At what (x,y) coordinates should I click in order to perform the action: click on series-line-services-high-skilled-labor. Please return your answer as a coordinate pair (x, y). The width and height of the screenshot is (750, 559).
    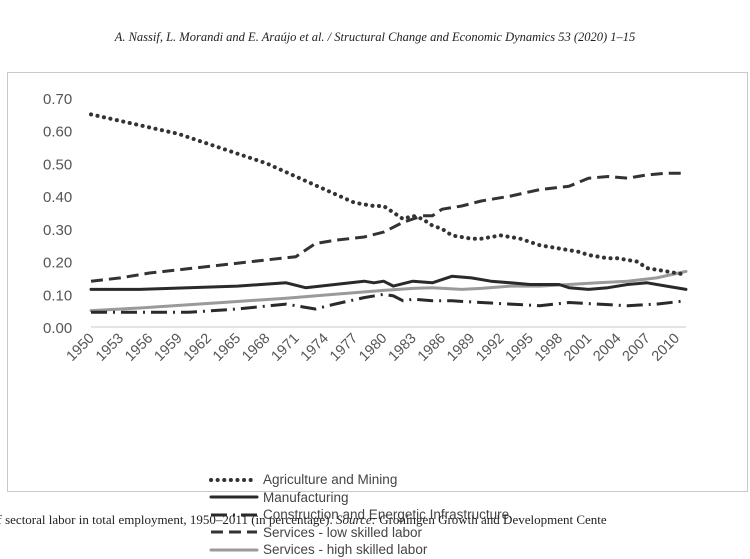
    Looking at the image, I should click on (388, 291).